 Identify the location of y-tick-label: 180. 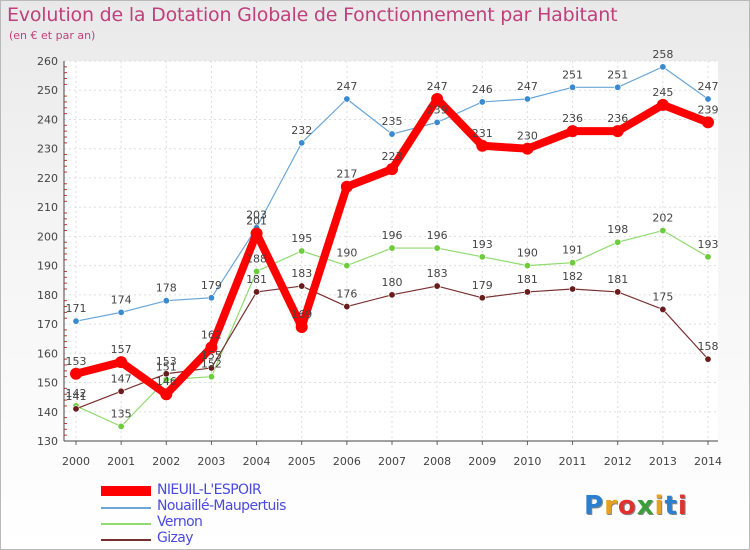
(47, 295).